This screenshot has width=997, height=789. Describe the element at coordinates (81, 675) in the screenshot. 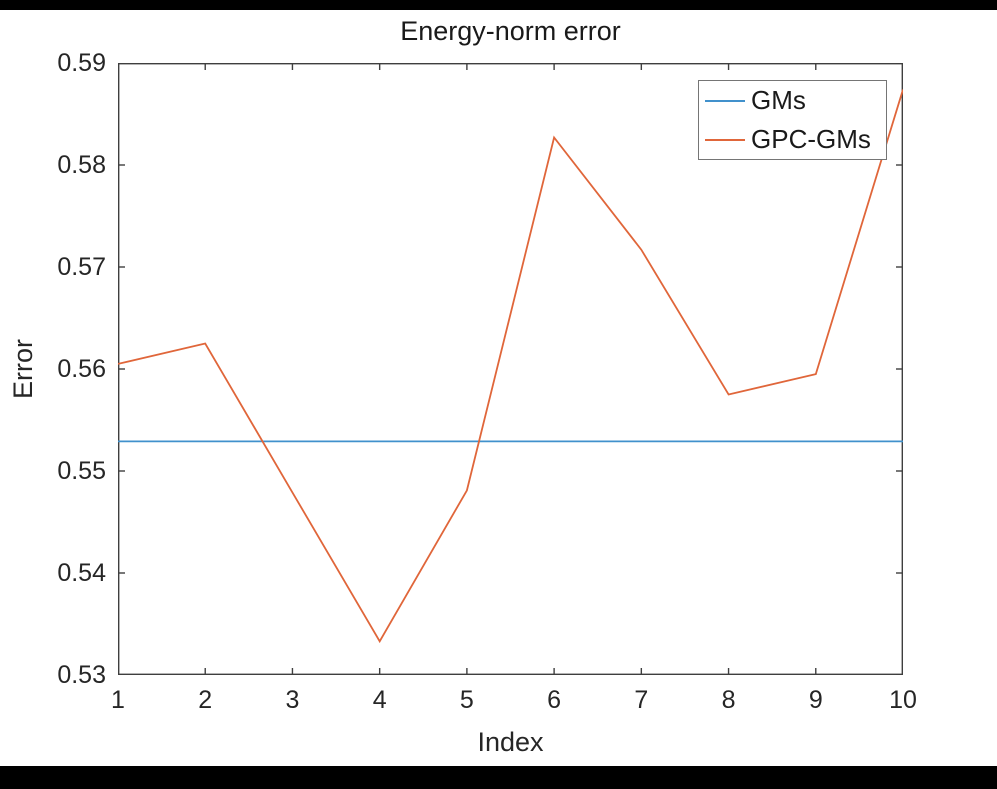

I see `y-tick-label: 0.53` at that location.